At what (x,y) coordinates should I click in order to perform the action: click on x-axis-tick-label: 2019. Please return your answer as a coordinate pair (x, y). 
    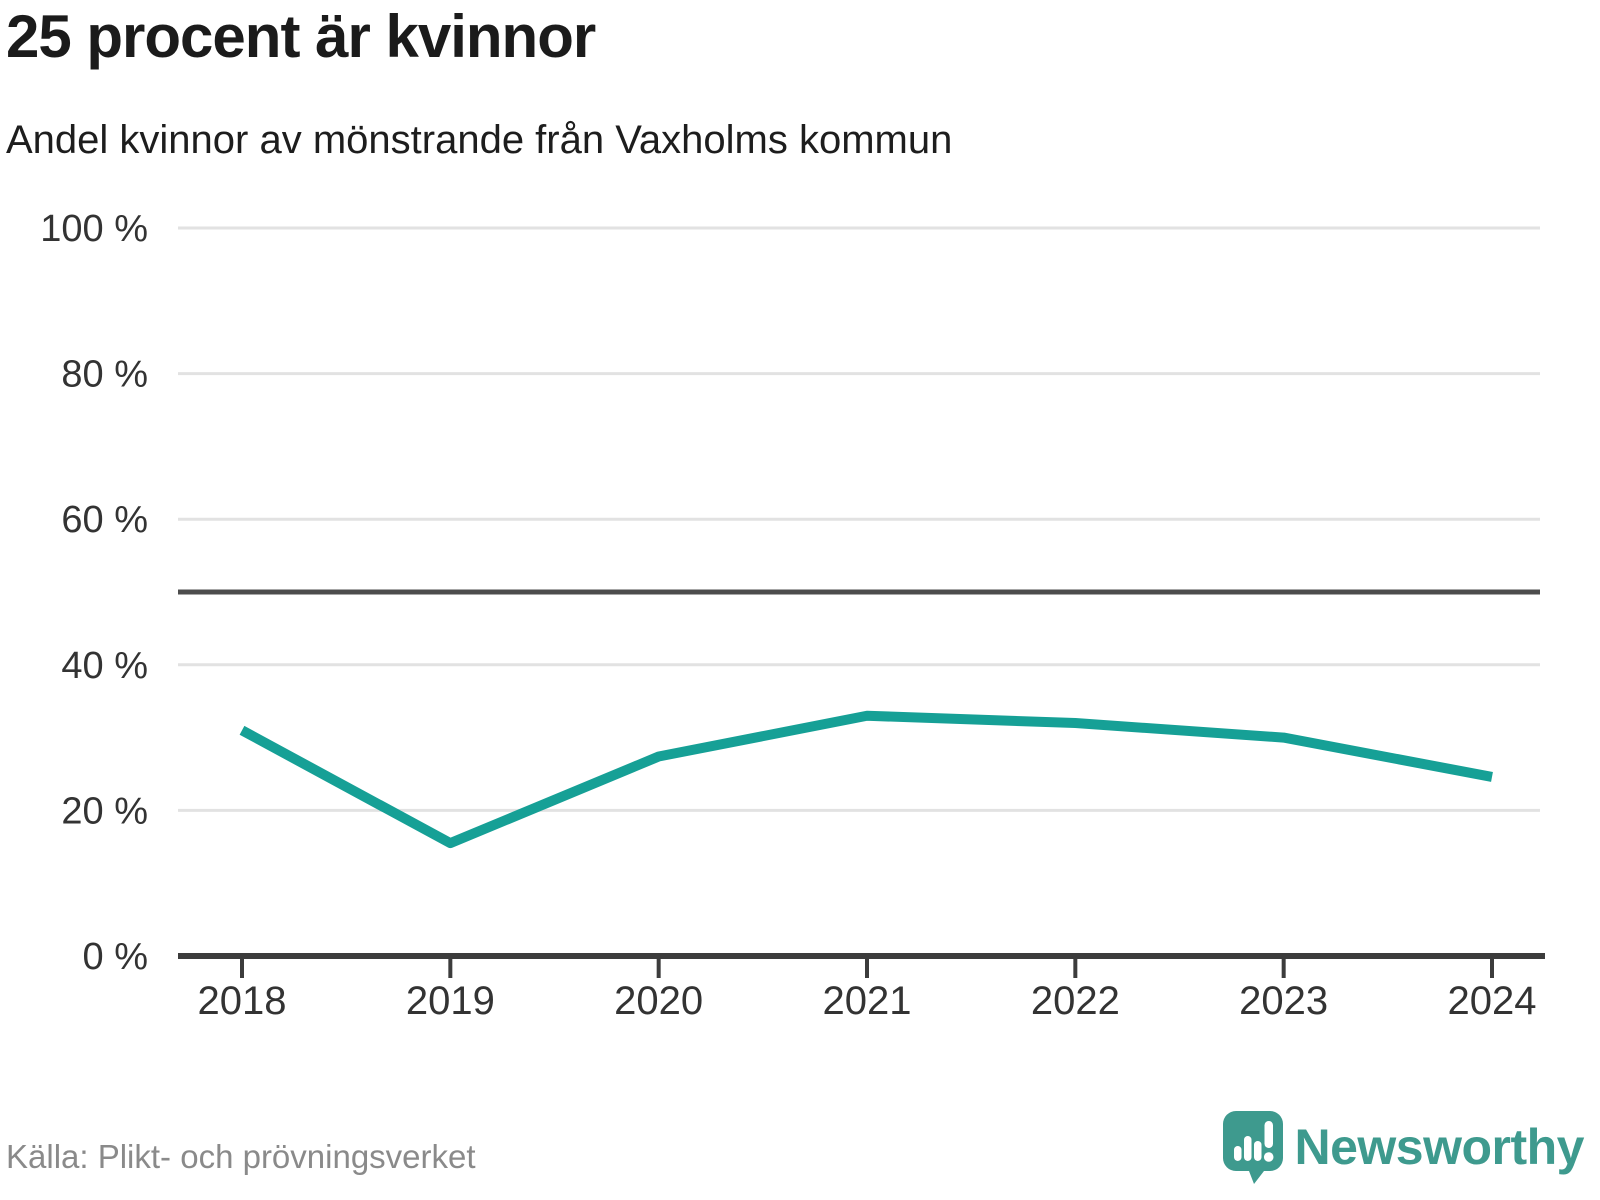
    Looking at the image, I should click on (450, 1001).